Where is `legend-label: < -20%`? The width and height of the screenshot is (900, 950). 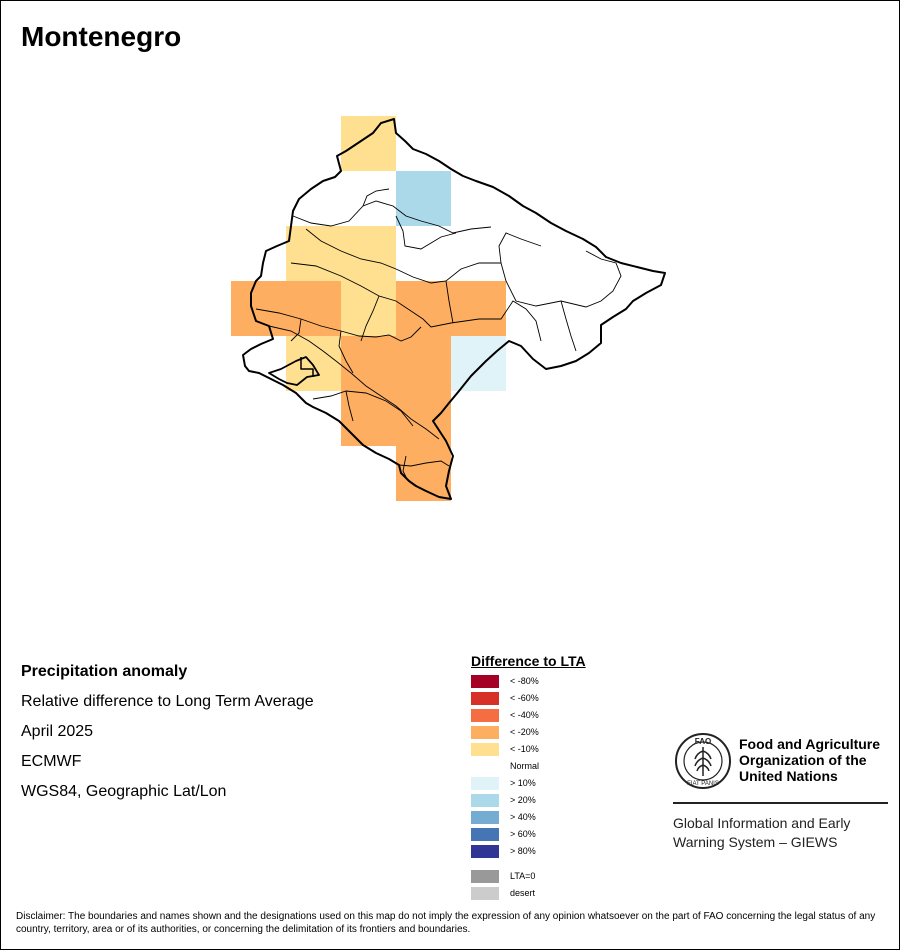 legend-label: < -20% is located at coordinates (524, 732).